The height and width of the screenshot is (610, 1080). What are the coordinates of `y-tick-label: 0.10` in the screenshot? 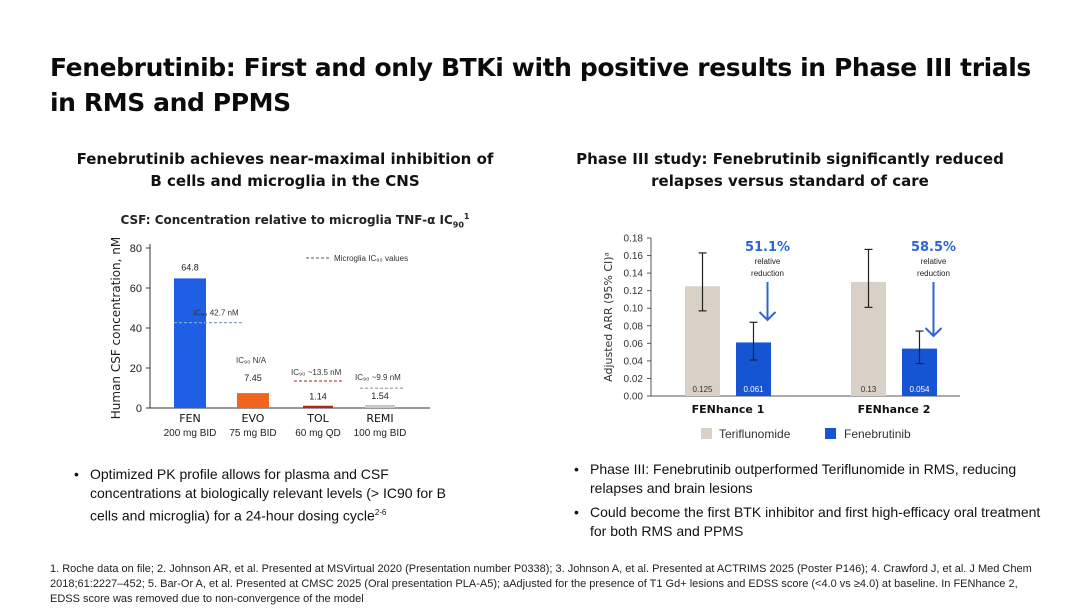 It's located at (634, 309).